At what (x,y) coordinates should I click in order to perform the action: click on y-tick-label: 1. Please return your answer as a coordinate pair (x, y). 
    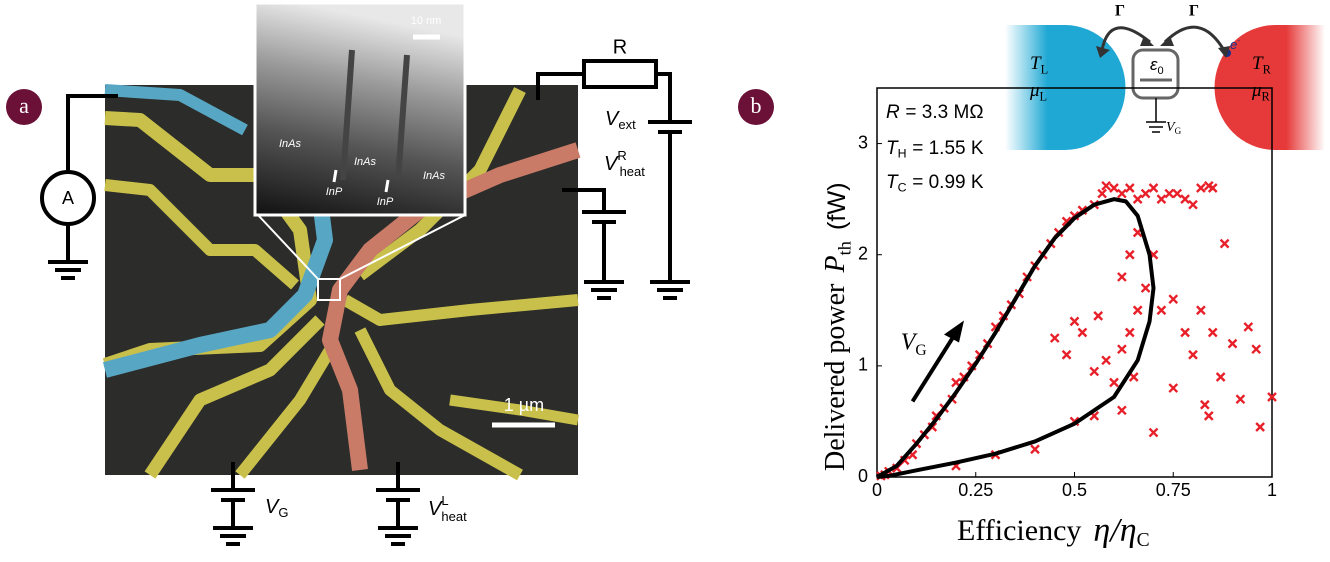
    Looking at the image, I should click on (863, 365).